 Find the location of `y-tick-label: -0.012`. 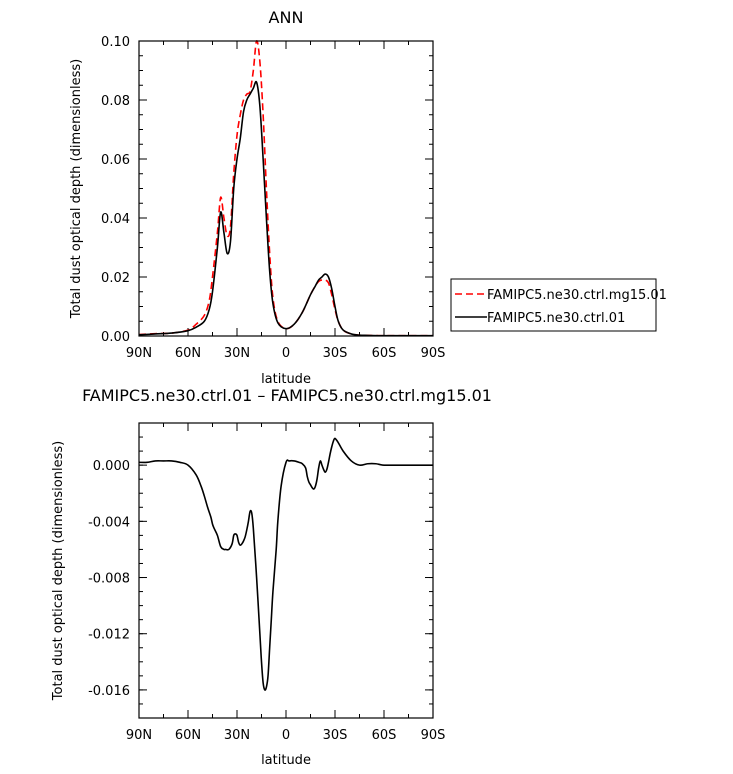

y-tick-label: -0.012 is located at coordinates (109, 635).